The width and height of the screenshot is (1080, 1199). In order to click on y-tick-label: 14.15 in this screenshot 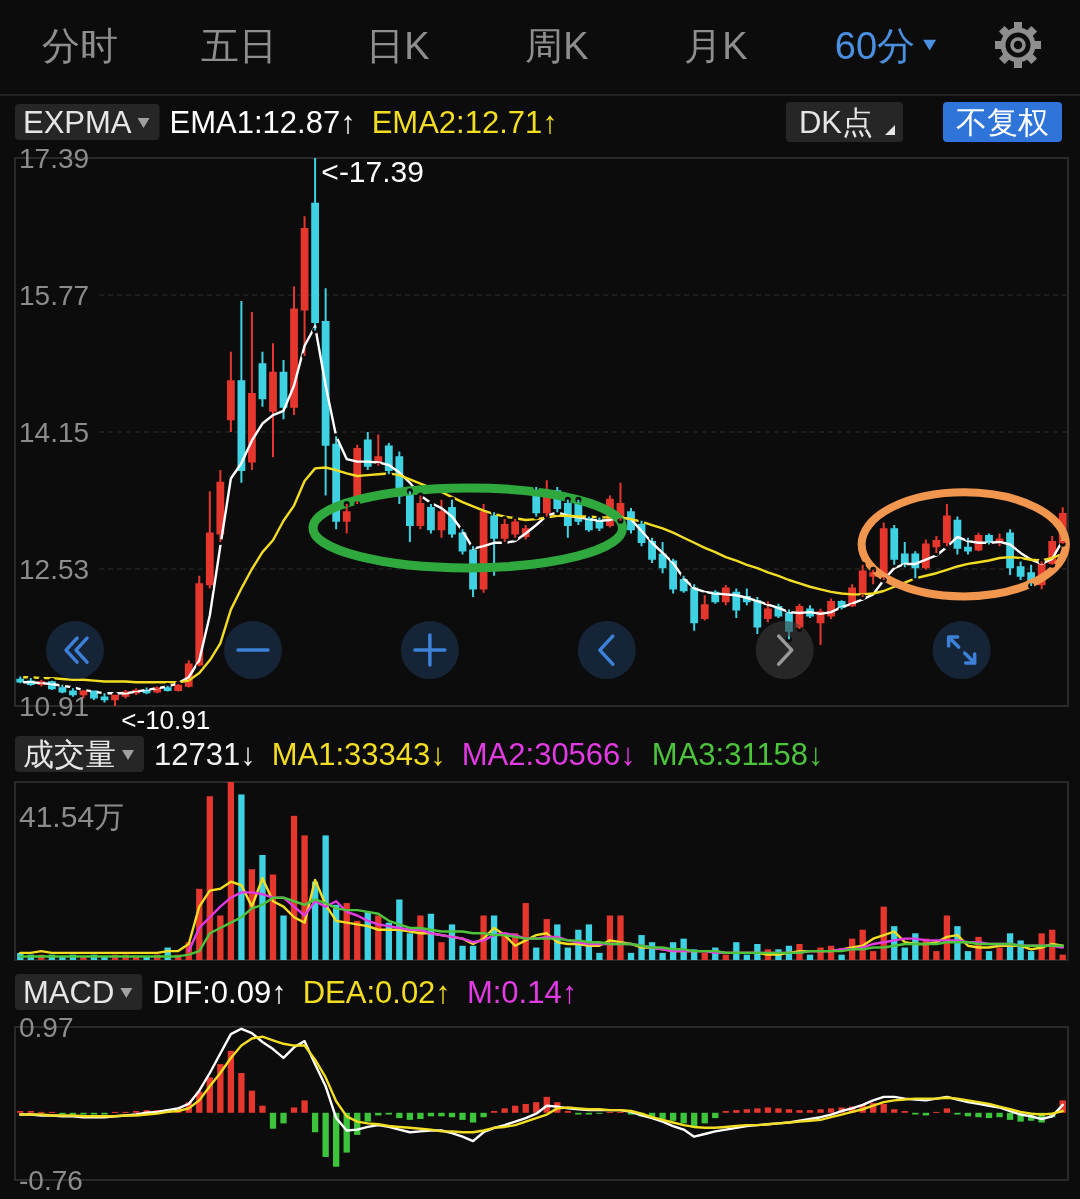, I will do `click(54, 432)`.